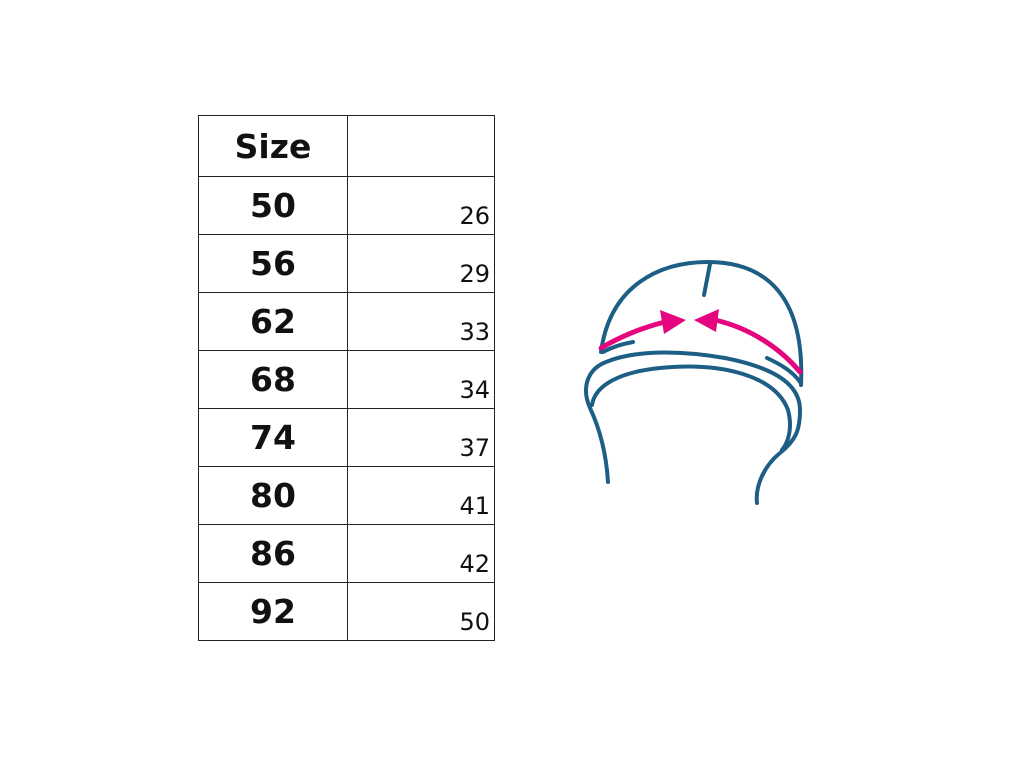  Describe the element at coordinates (633, 335) in the screenshot. I see `arrow-left-line` at that location.